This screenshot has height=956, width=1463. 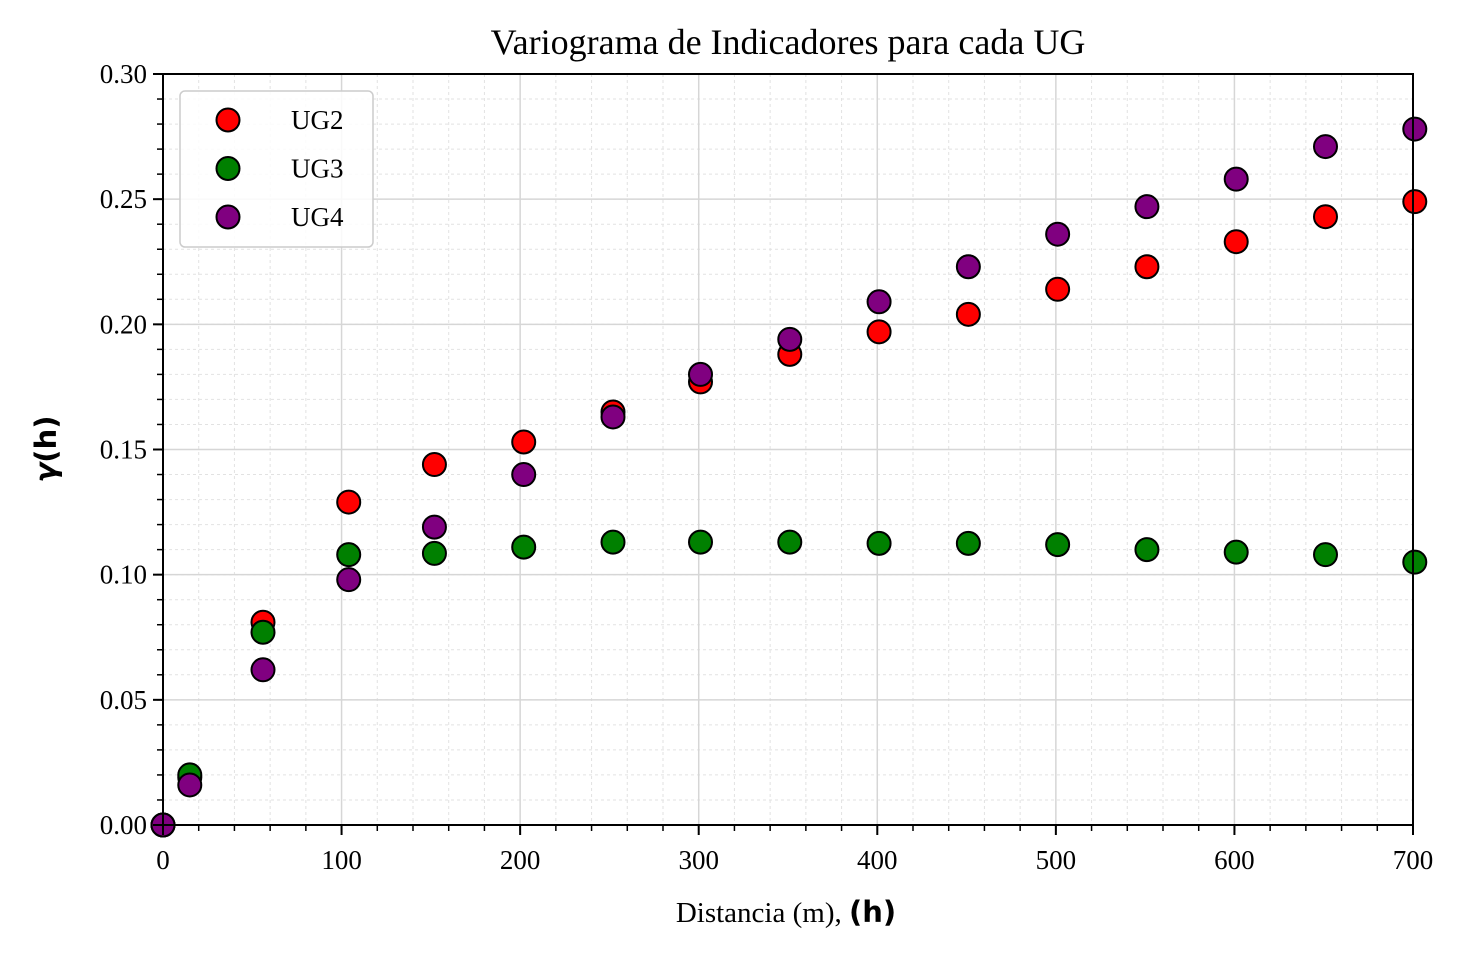 What do you see at coordinates (786, 912) in the screenshot?
I see `x-axis-label: Distancia (m), (h)` at bounding box center [786, 912].